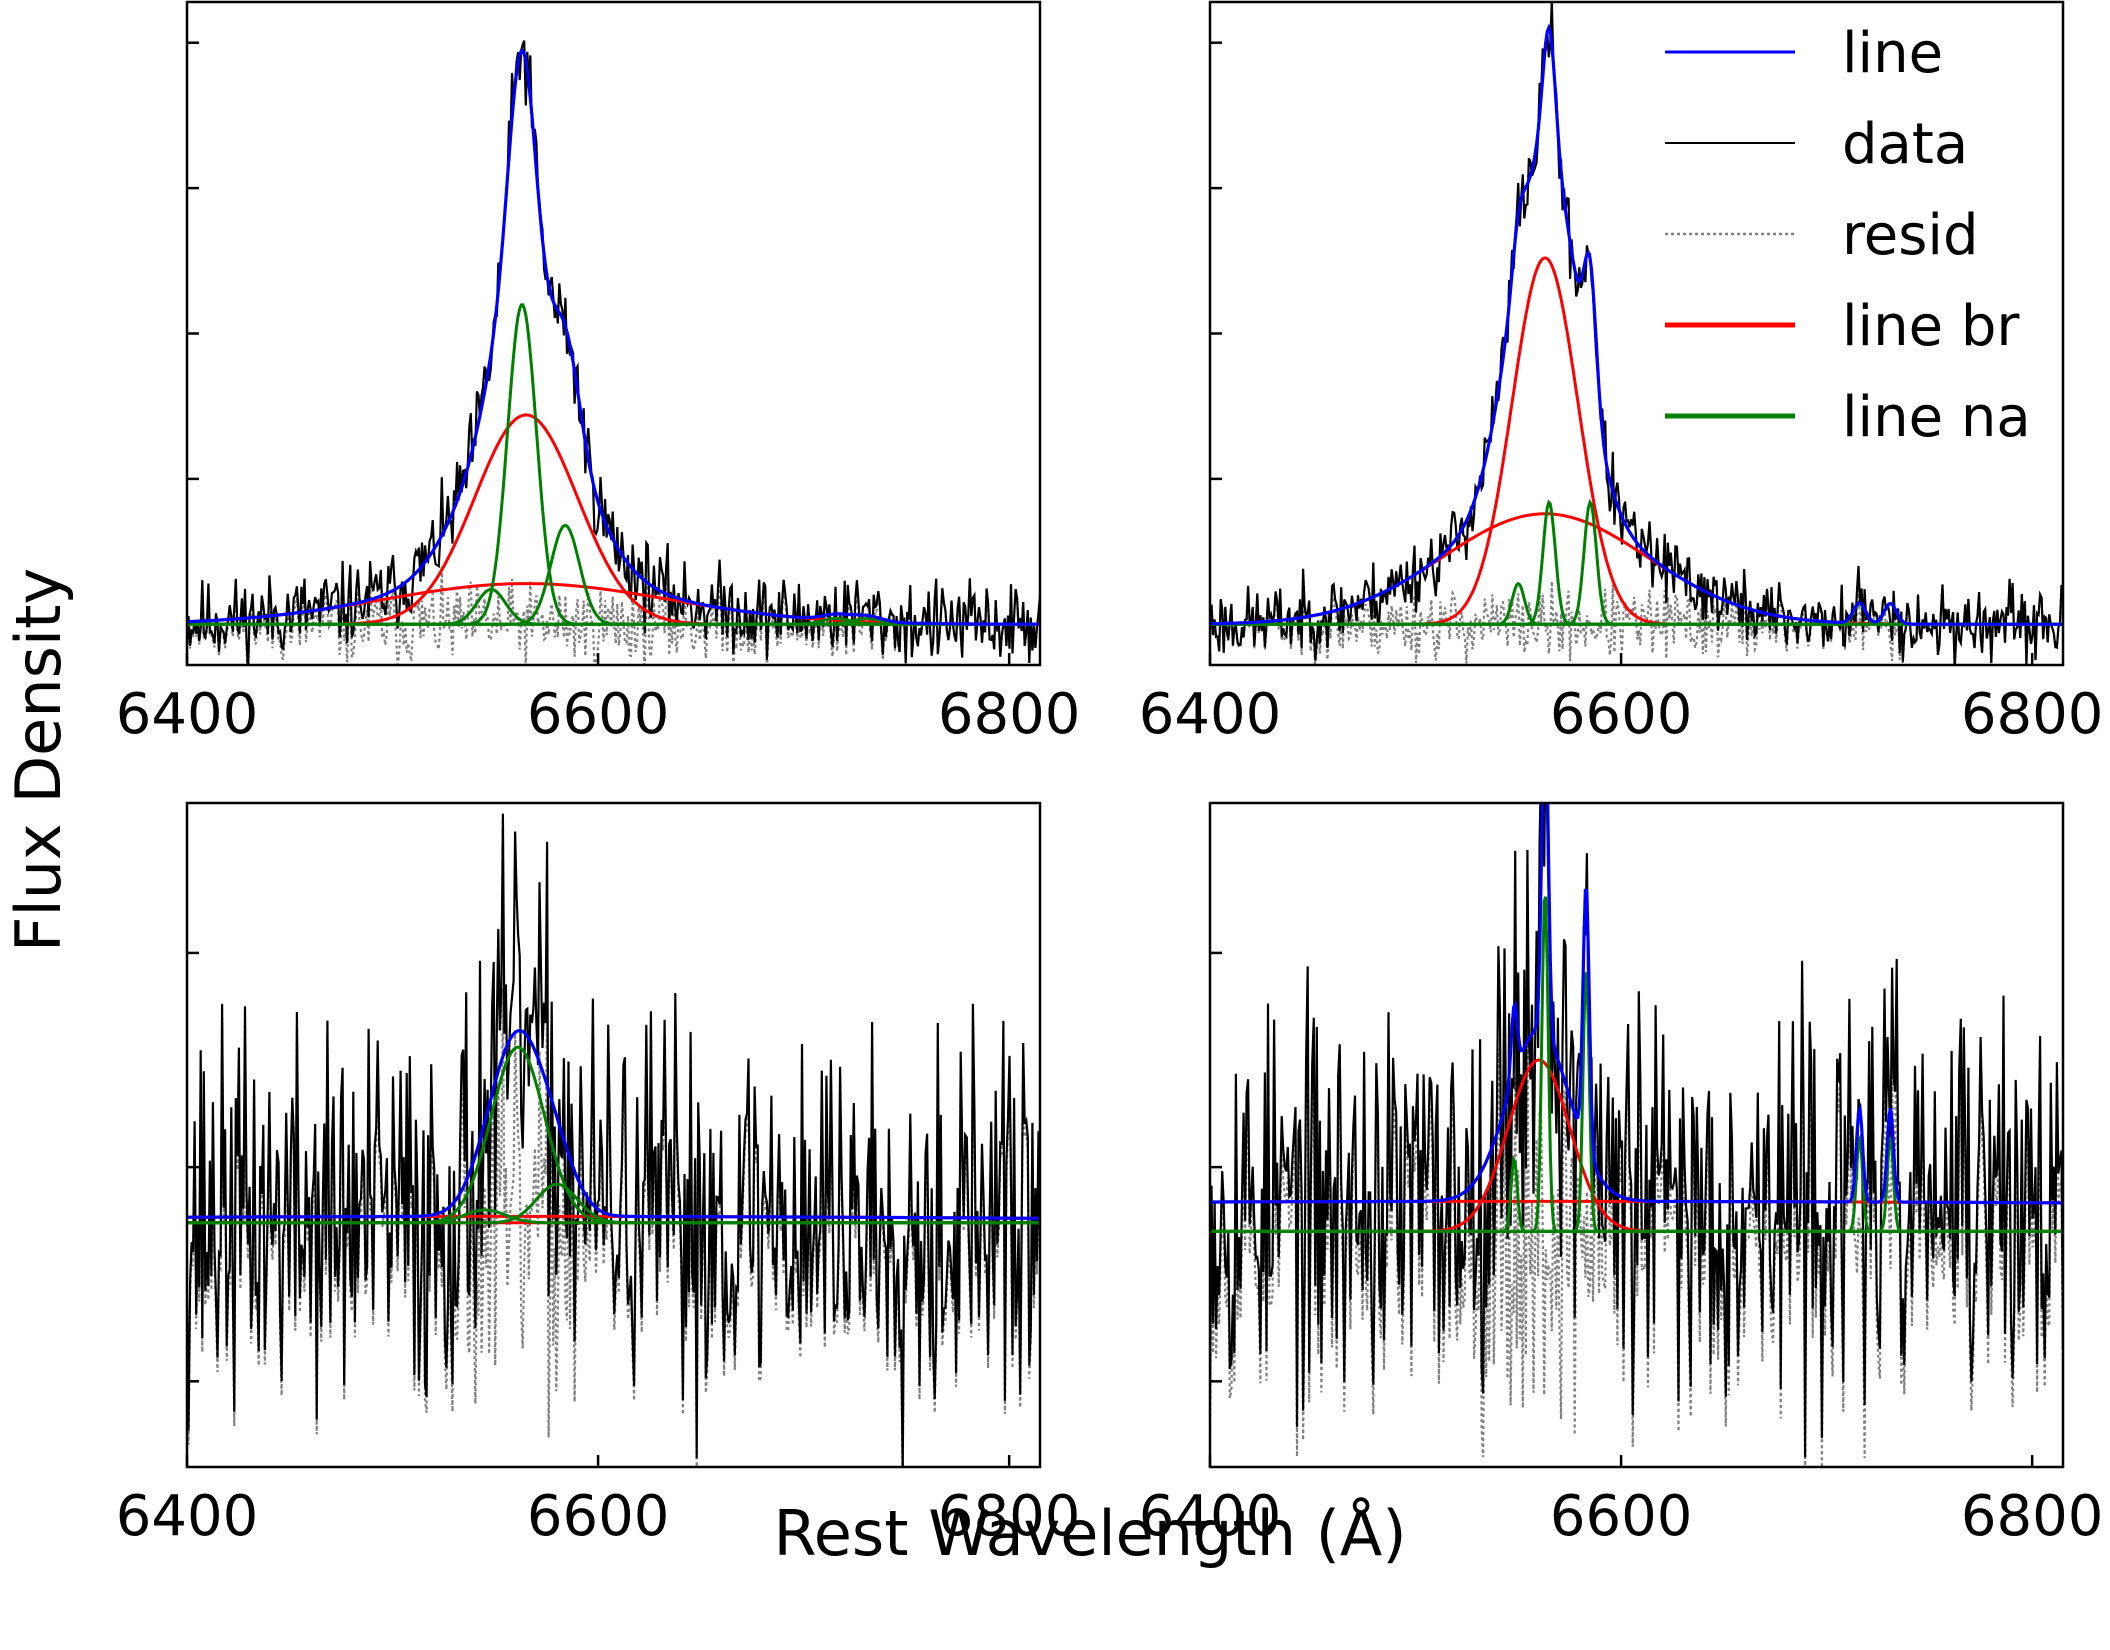  Describe the element at coordinates (1822, 235) in the screenshot. I see `legend-entry-resid: resid` at that location.